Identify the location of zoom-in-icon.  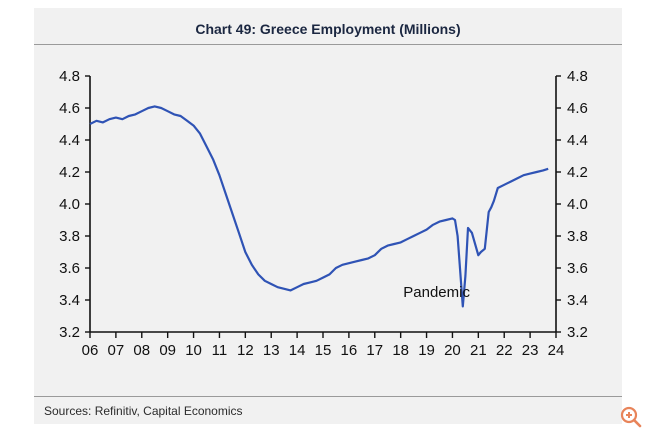
(631, 417).